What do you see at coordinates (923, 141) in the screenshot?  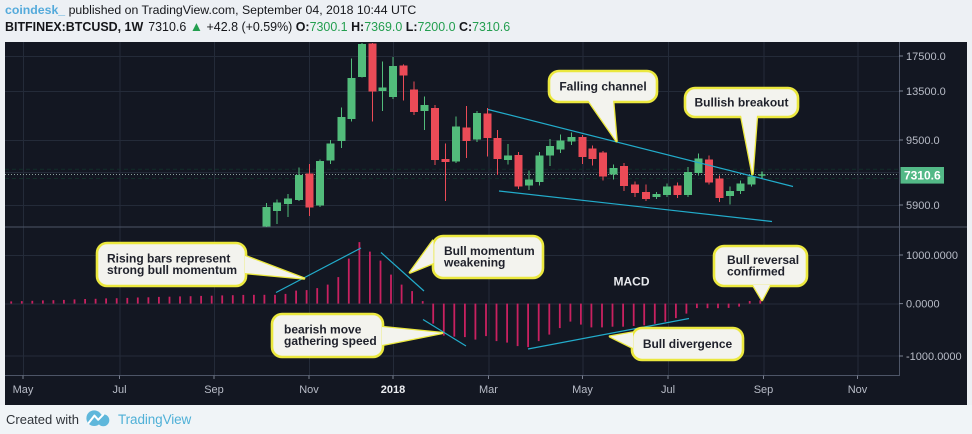 I see `svg-text: 9500.0` at bounding box center [923, 141].